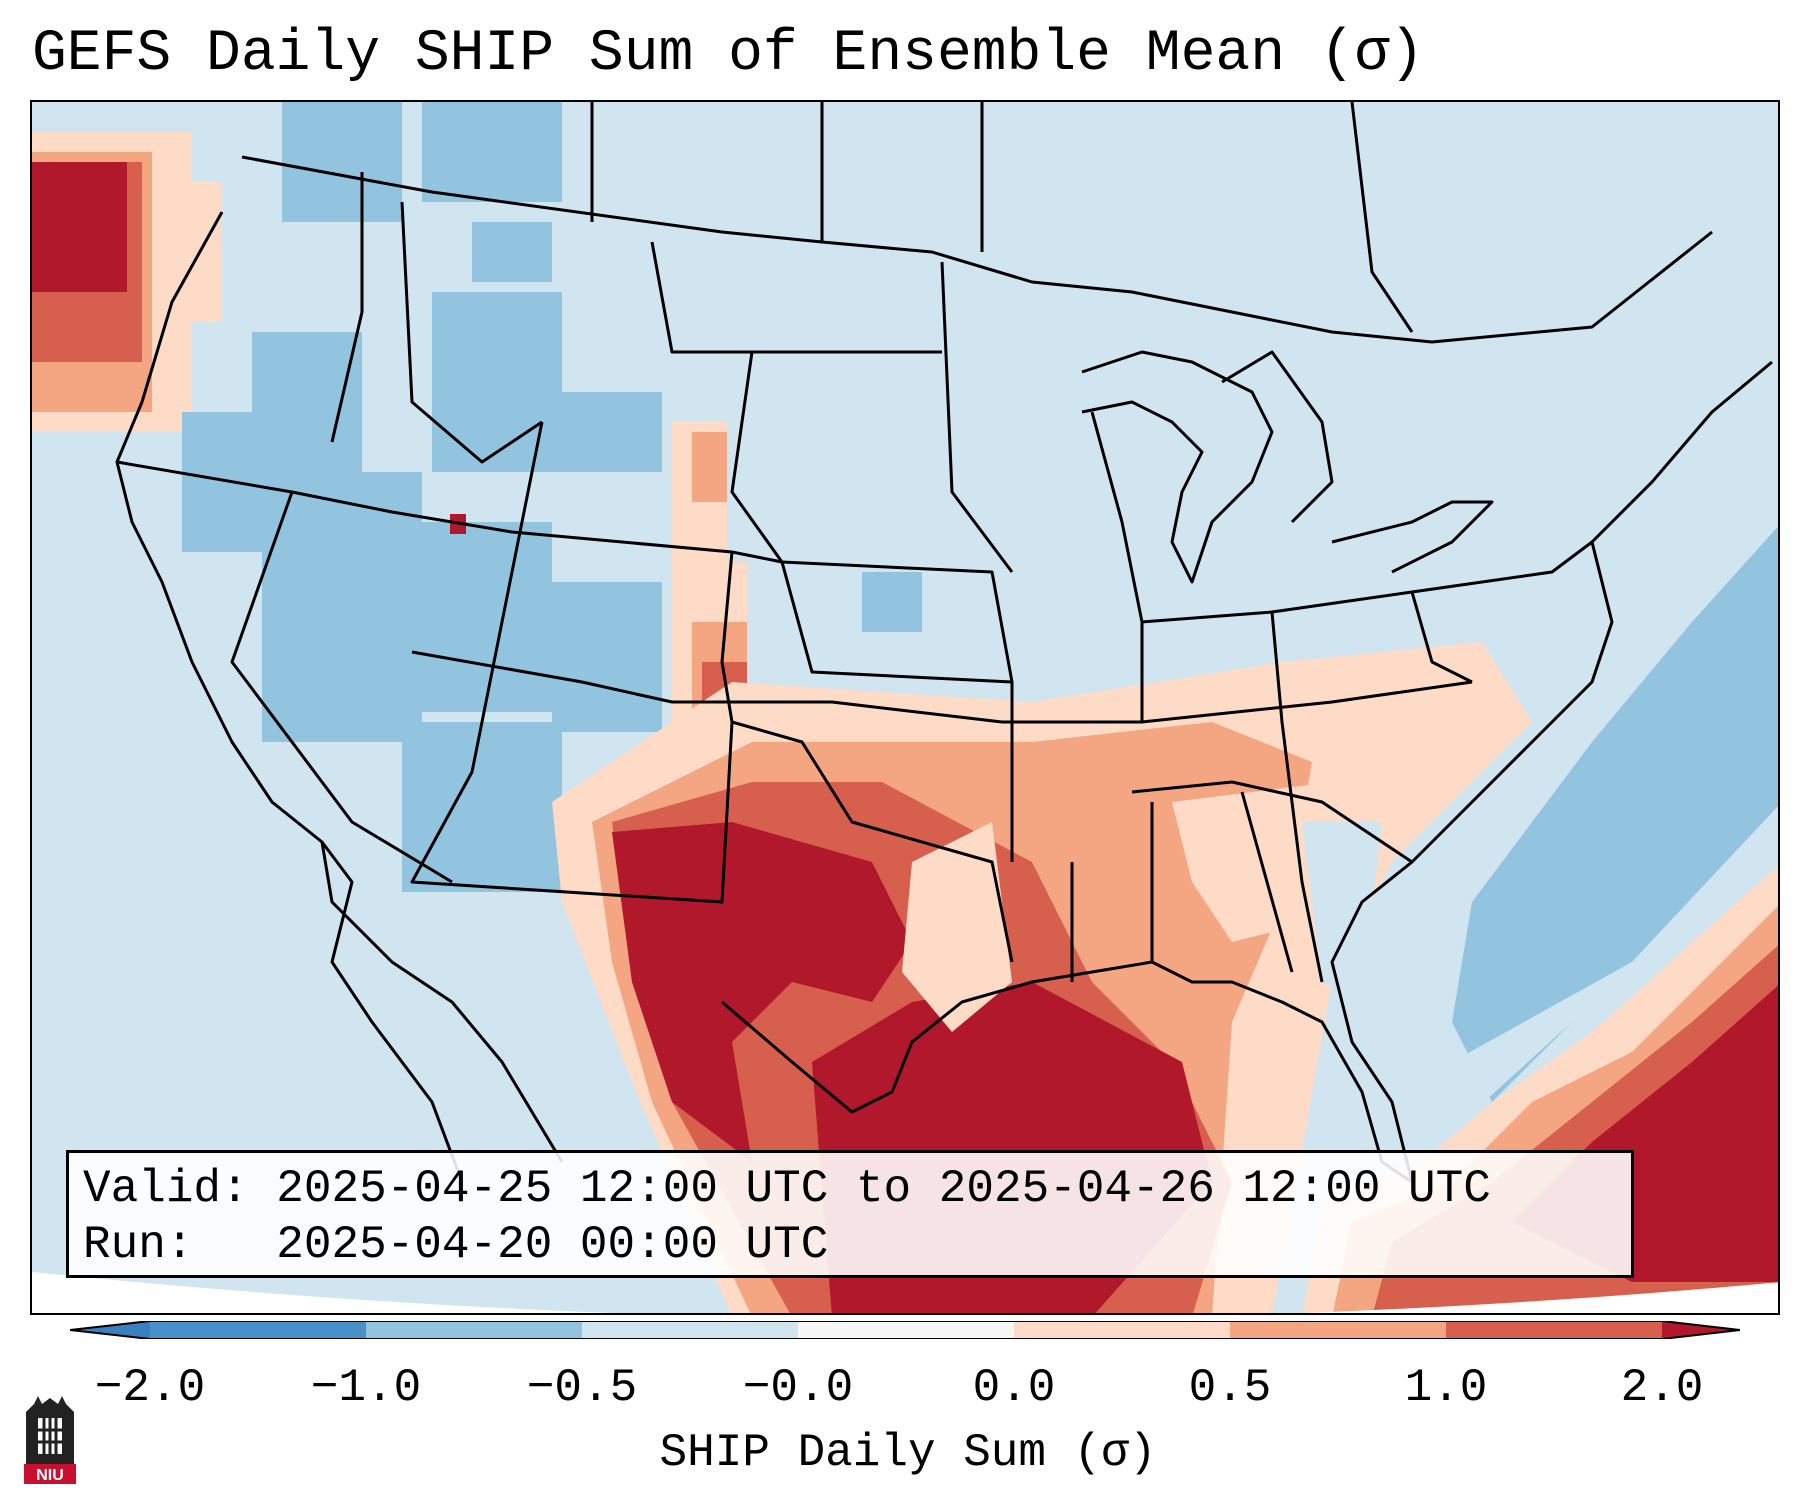  Describe the element at coordinates (127, 282) in the screenshot. I see `field-pacific-nw-positive` at that location.